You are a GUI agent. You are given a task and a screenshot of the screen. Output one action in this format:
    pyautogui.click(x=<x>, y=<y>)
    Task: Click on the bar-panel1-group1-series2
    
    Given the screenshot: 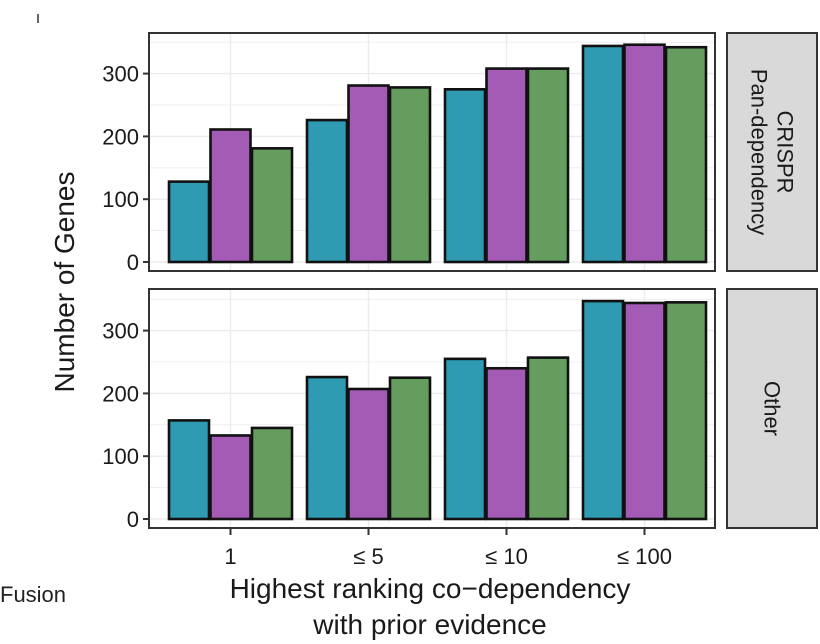 What is the action you would take?
    pyautogui.click(x=230, y=196)
    